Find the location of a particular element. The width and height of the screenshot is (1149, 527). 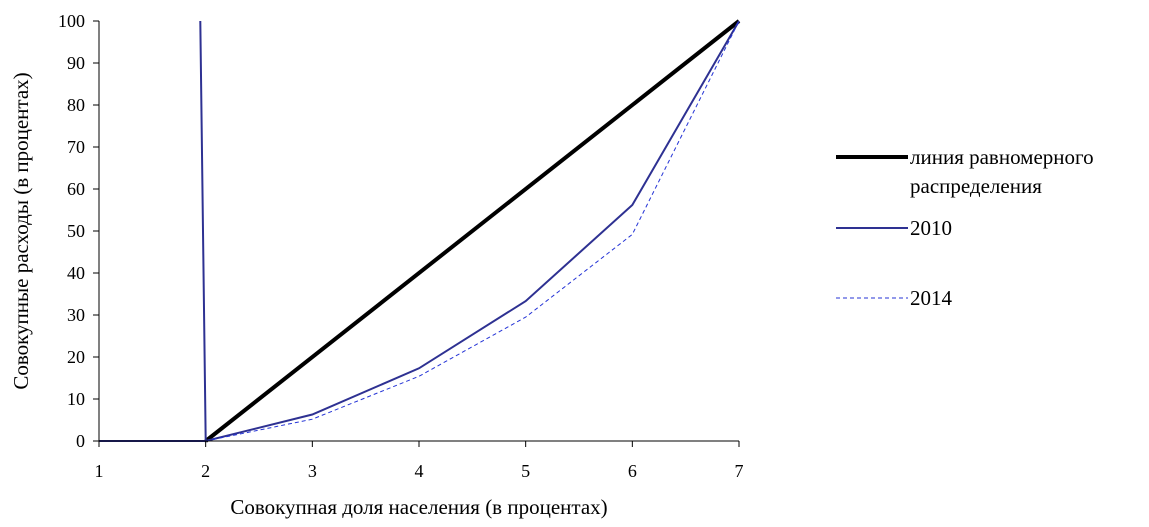

y-tick-label: 10 is located at coordinates (76, 399).